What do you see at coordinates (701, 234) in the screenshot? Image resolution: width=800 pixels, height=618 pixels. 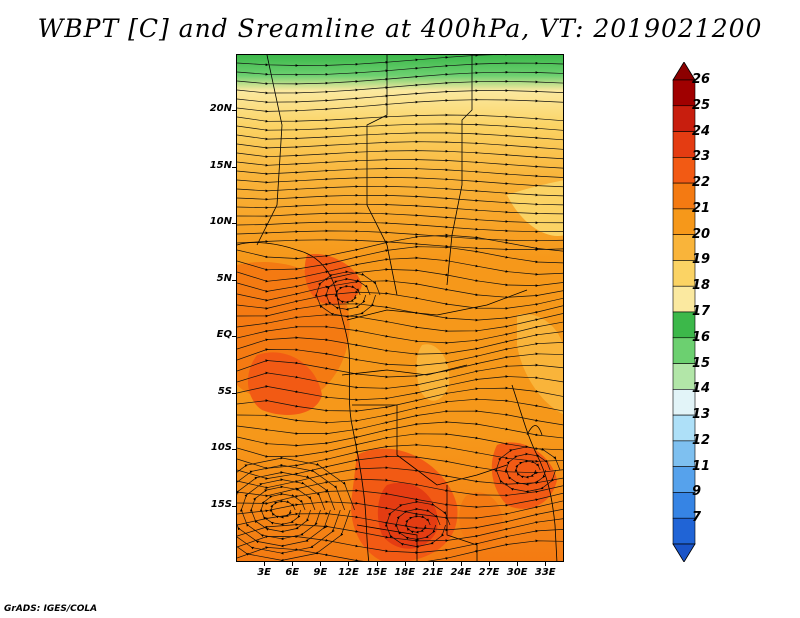 I see `colorbar-label-20: 20` at bounding box center [701, 234].